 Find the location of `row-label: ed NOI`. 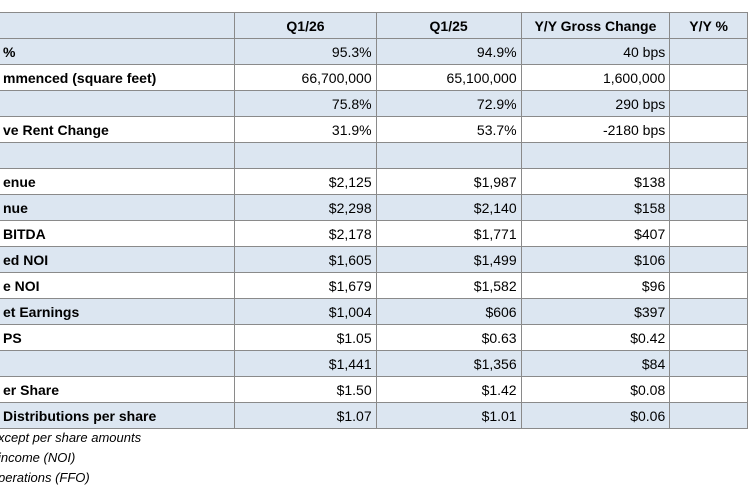

row-label: ed NOI is located at coordinates (118, 259).